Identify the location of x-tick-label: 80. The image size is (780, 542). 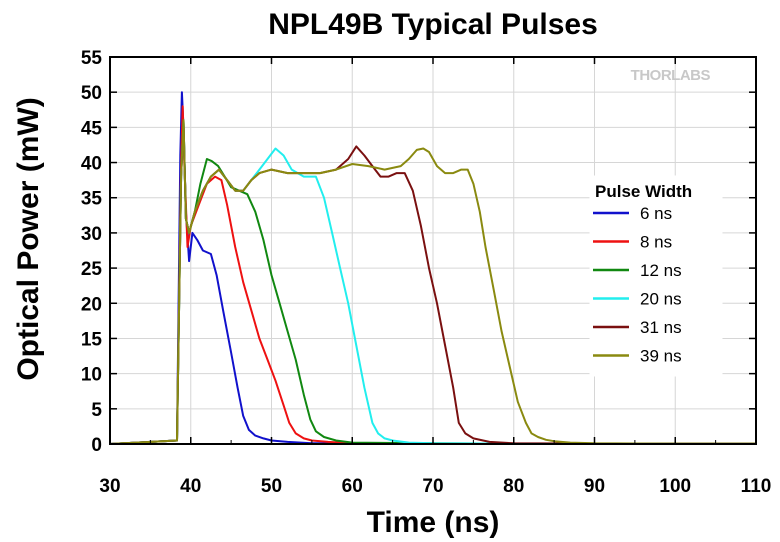
(513, 486).